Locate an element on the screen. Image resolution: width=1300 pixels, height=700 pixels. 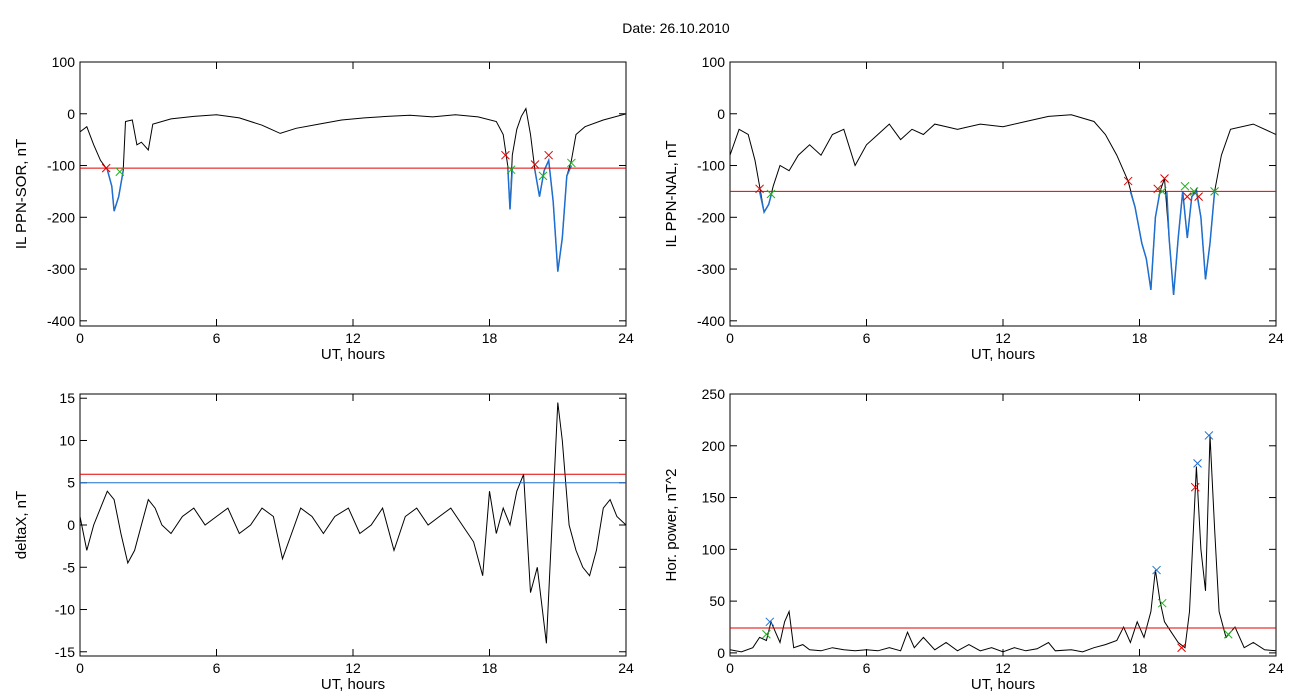
y-axis-label: Hor. power, nT^2 is located at coordinates (671, 525).